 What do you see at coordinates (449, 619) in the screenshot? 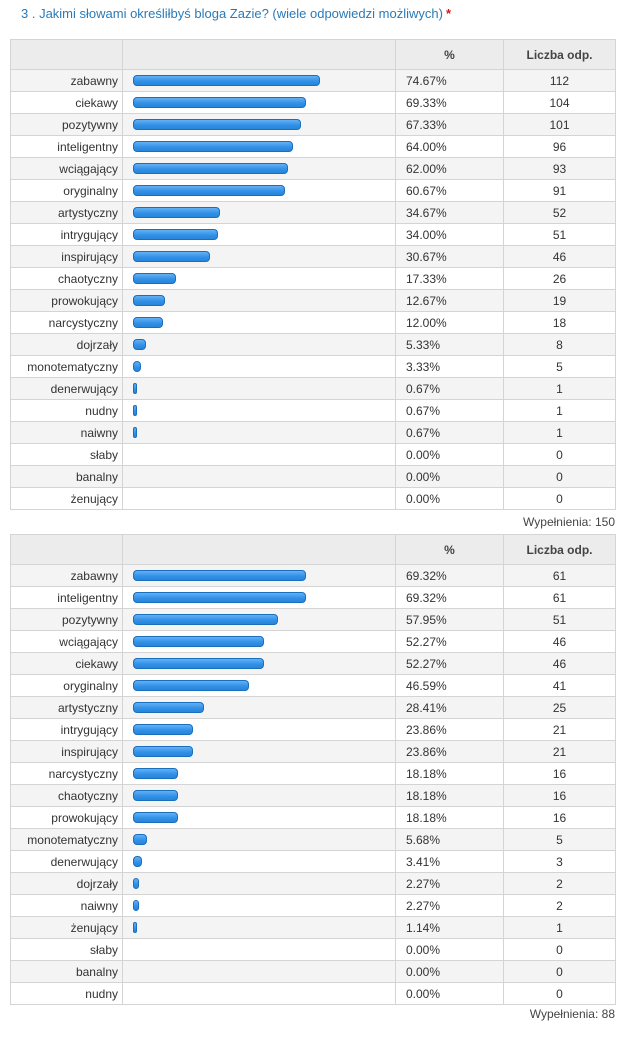
I see `percent-value: 57.95%` at bounding box center [449, 619].